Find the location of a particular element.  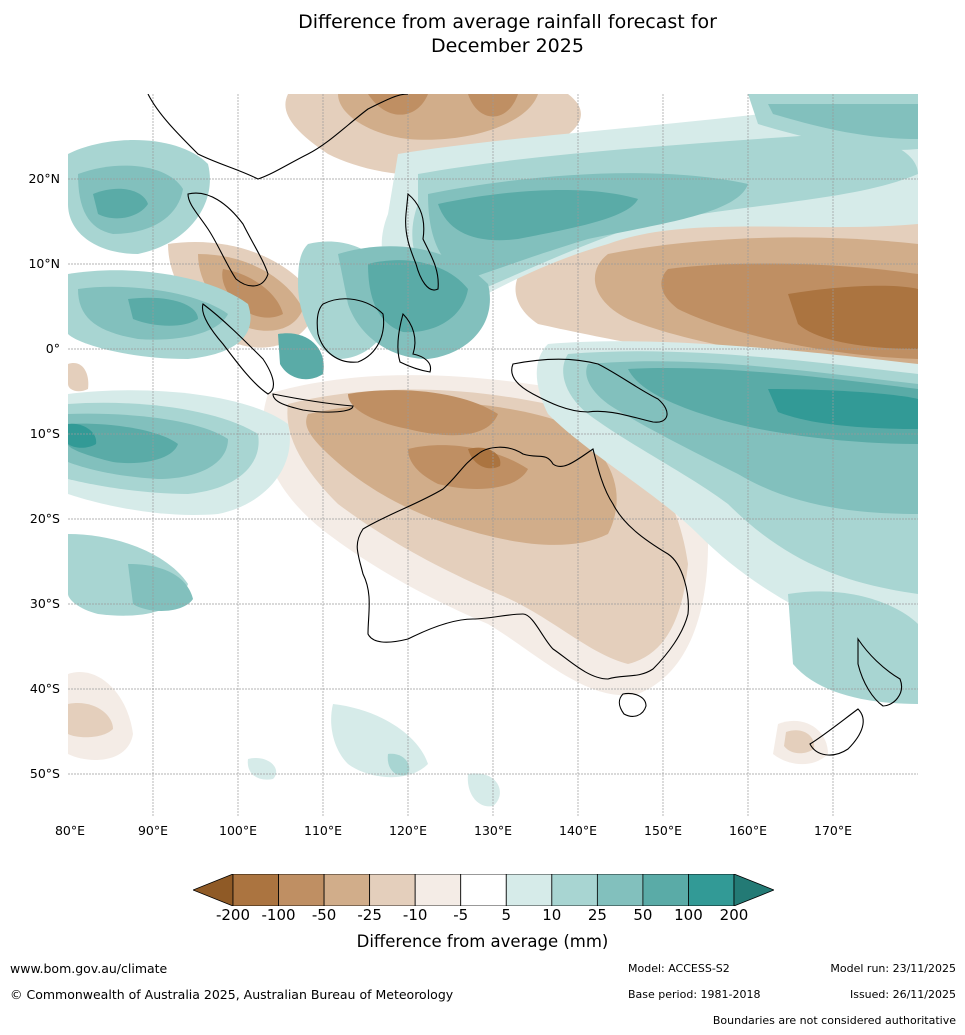

title-line-2: December 2025 is located at coordinates (507, 46).